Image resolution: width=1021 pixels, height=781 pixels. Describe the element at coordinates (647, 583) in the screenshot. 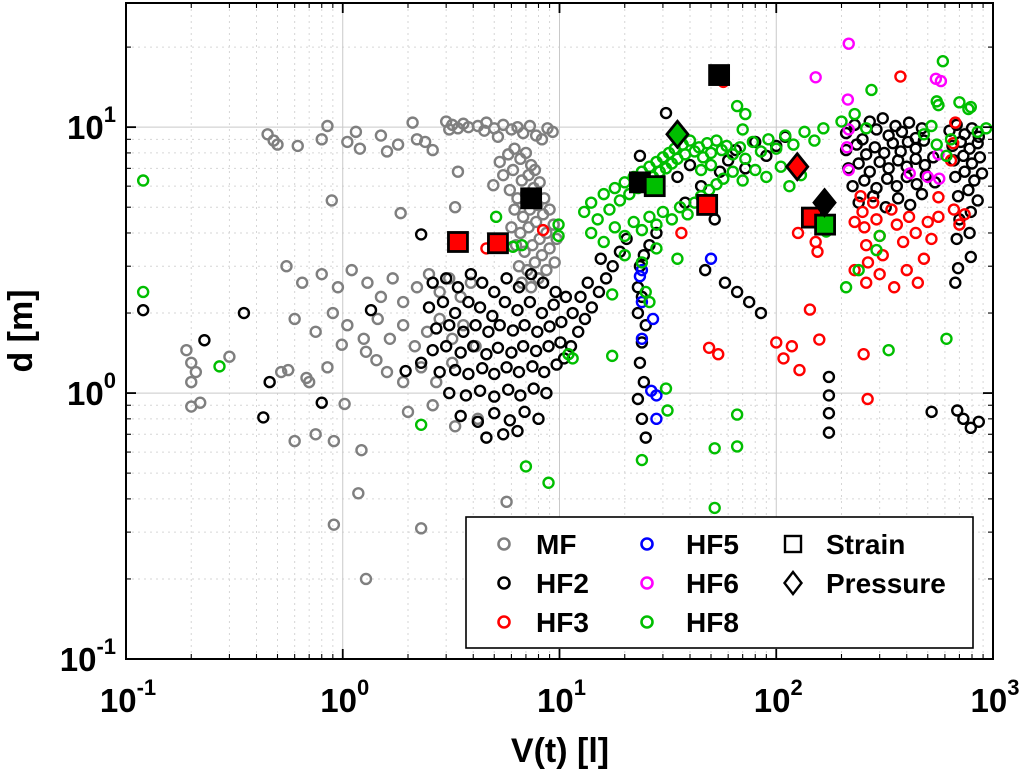

I see `legend-marker-HF6` at that location.